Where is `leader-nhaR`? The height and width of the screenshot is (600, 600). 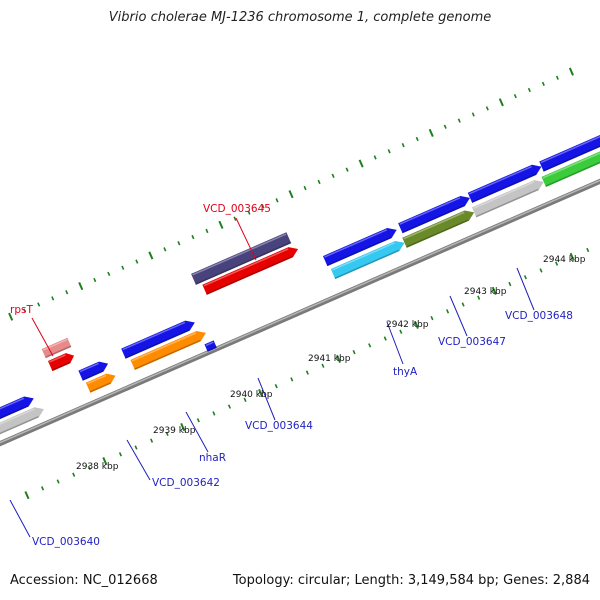 leader-nhaR is located at coordinates (197, 432).